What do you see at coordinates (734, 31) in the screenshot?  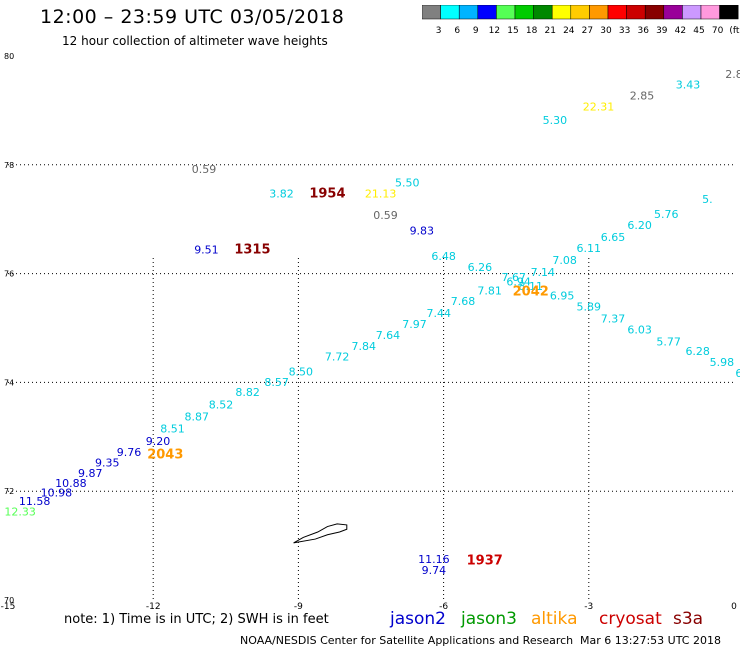 I see `color-scale-label: (ft)` at bounding box center [734, 31].